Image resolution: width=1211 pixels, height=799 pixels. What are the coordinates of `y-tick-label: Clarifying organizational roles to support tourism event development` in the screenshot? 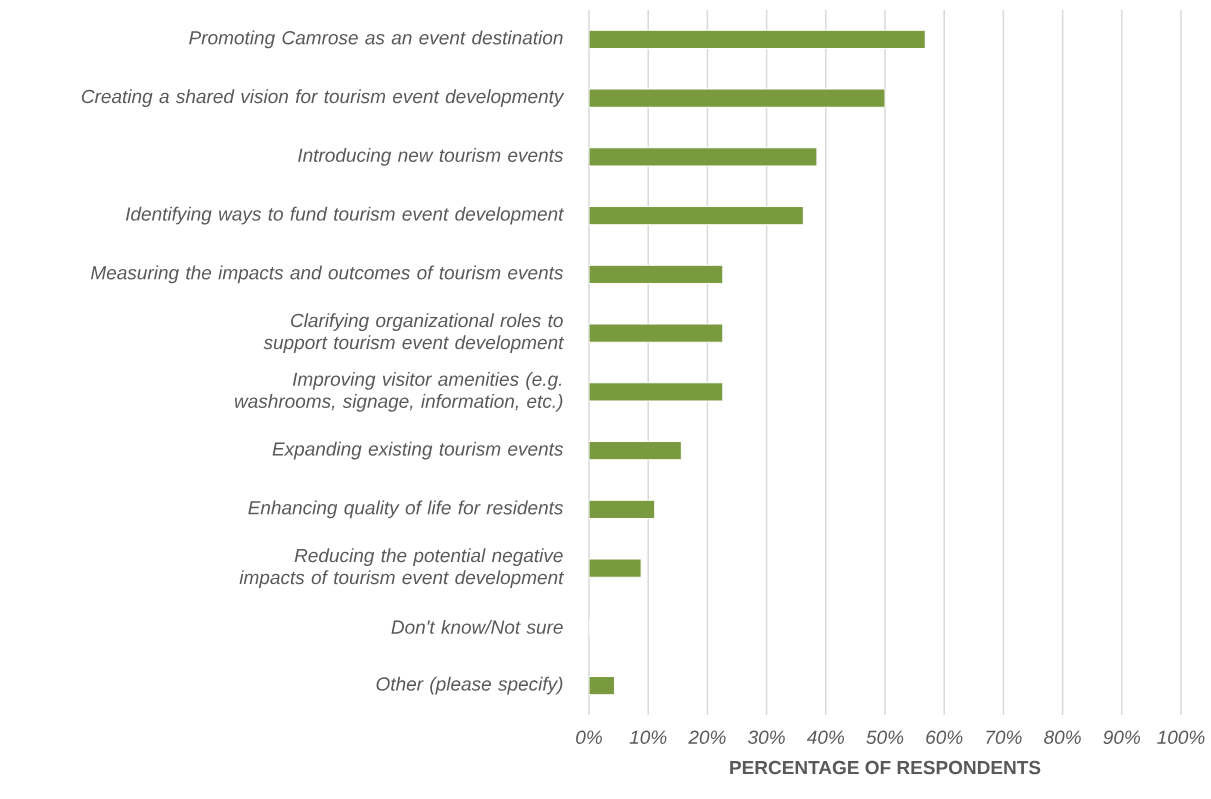 It's located at (414, 333).